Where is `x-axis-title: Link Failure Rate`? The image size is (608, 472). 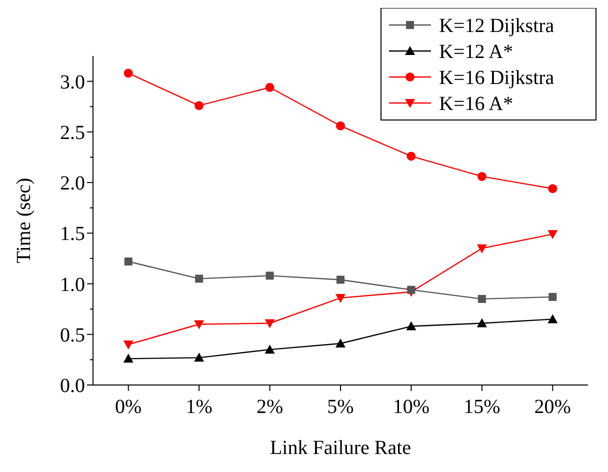 x-axis-title: Link Failure Rate is located at coordinates (341, 448).